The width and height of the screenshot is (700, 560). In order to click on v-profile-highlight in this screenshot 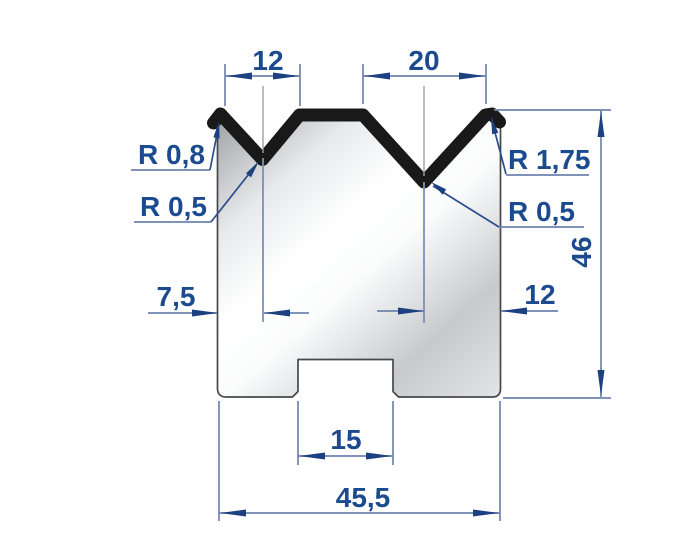, I will do `click(356, 148)`.